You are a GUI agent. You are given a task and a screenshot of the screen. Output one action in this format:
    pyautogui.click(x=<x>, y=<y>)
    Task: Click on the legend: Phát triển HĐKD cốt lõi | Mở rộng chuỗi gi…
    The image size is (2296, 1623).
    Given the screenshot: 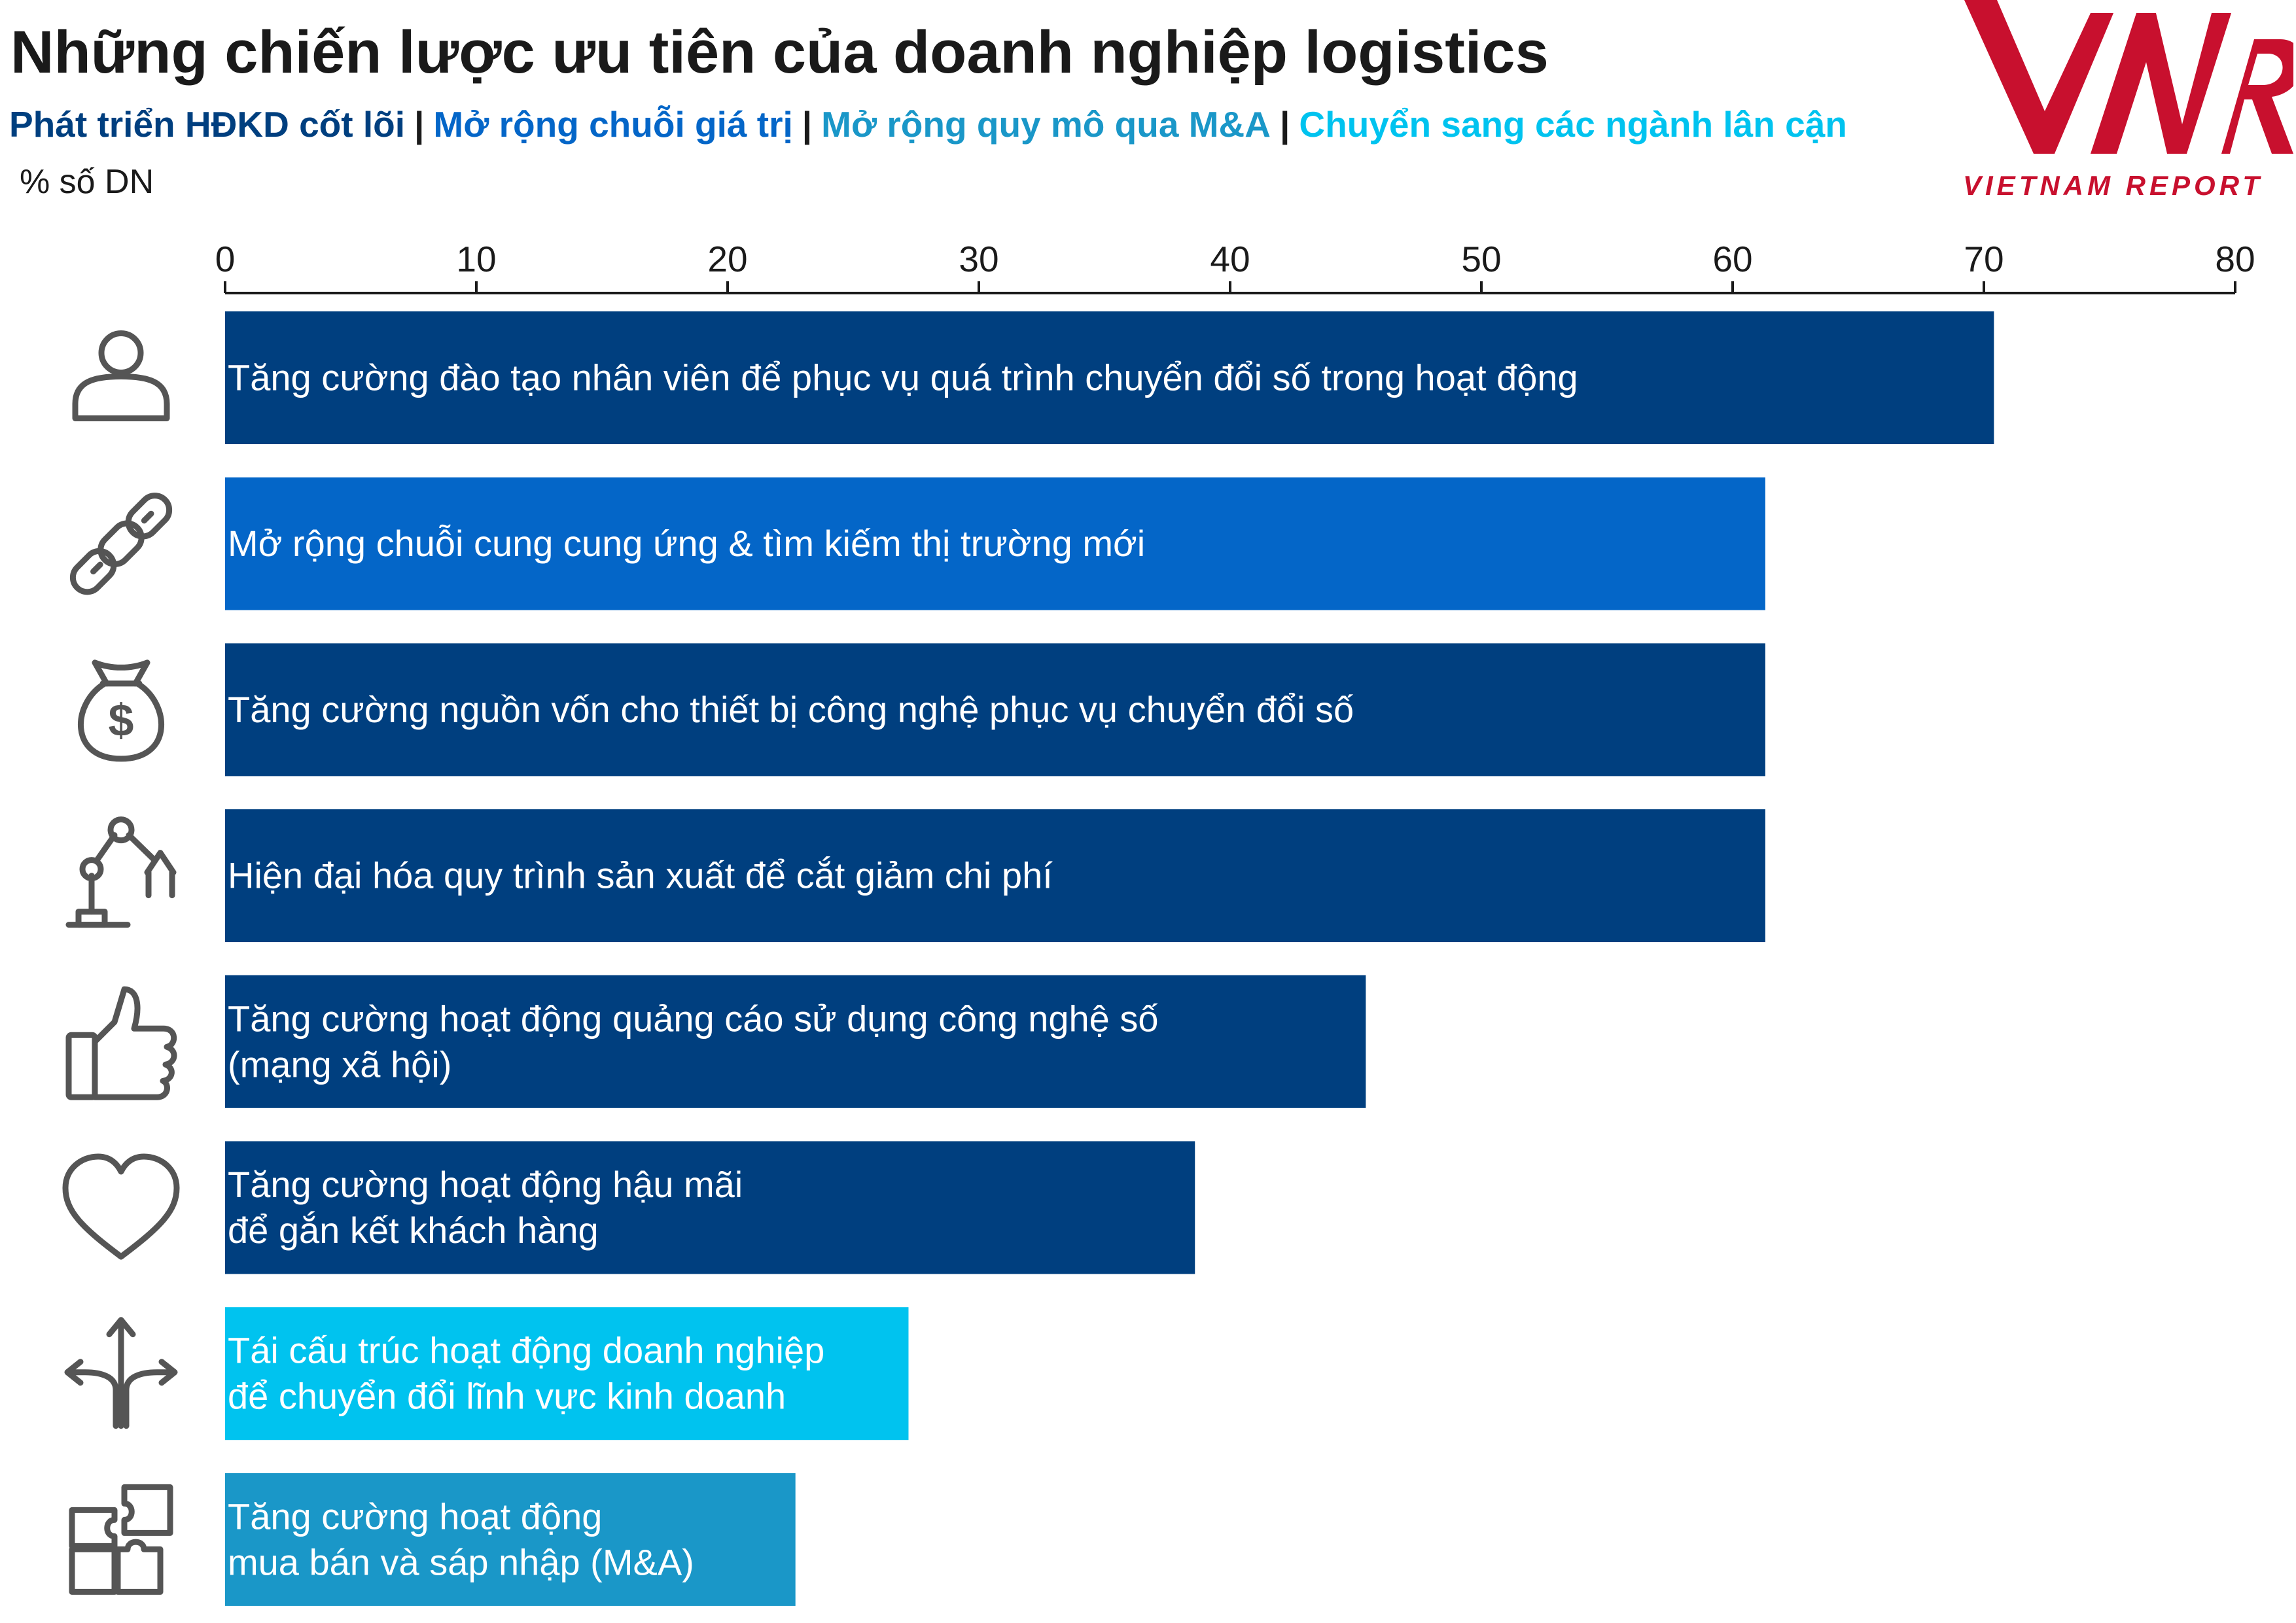 What is the action you would take?
    pyautogui.click(x=928, y=124)
    